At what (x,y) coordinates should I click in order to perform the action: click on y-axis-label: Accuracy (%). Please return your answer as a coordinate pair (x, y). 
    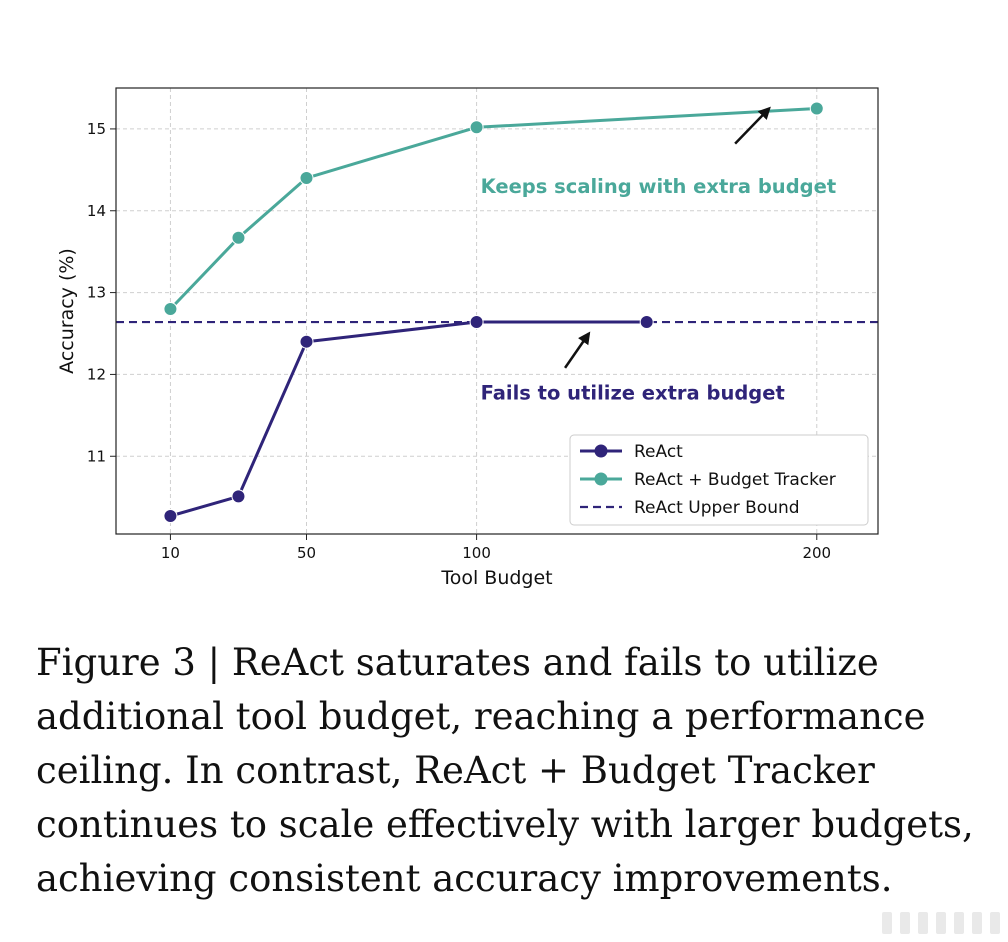
    Looking at the image, I should click on (67, 311).